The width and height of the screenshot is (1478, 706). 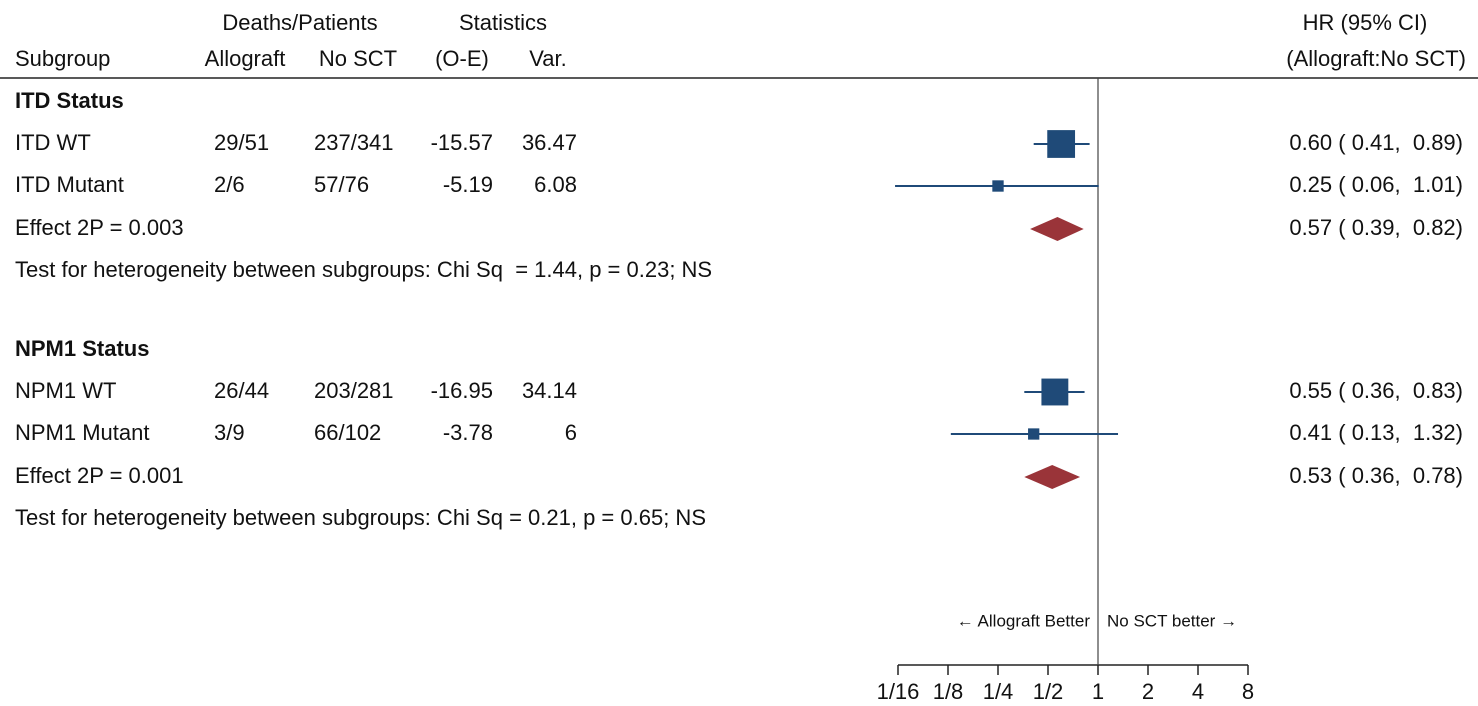 I want to click on cell: -5.19, so click(x=468, y=184).